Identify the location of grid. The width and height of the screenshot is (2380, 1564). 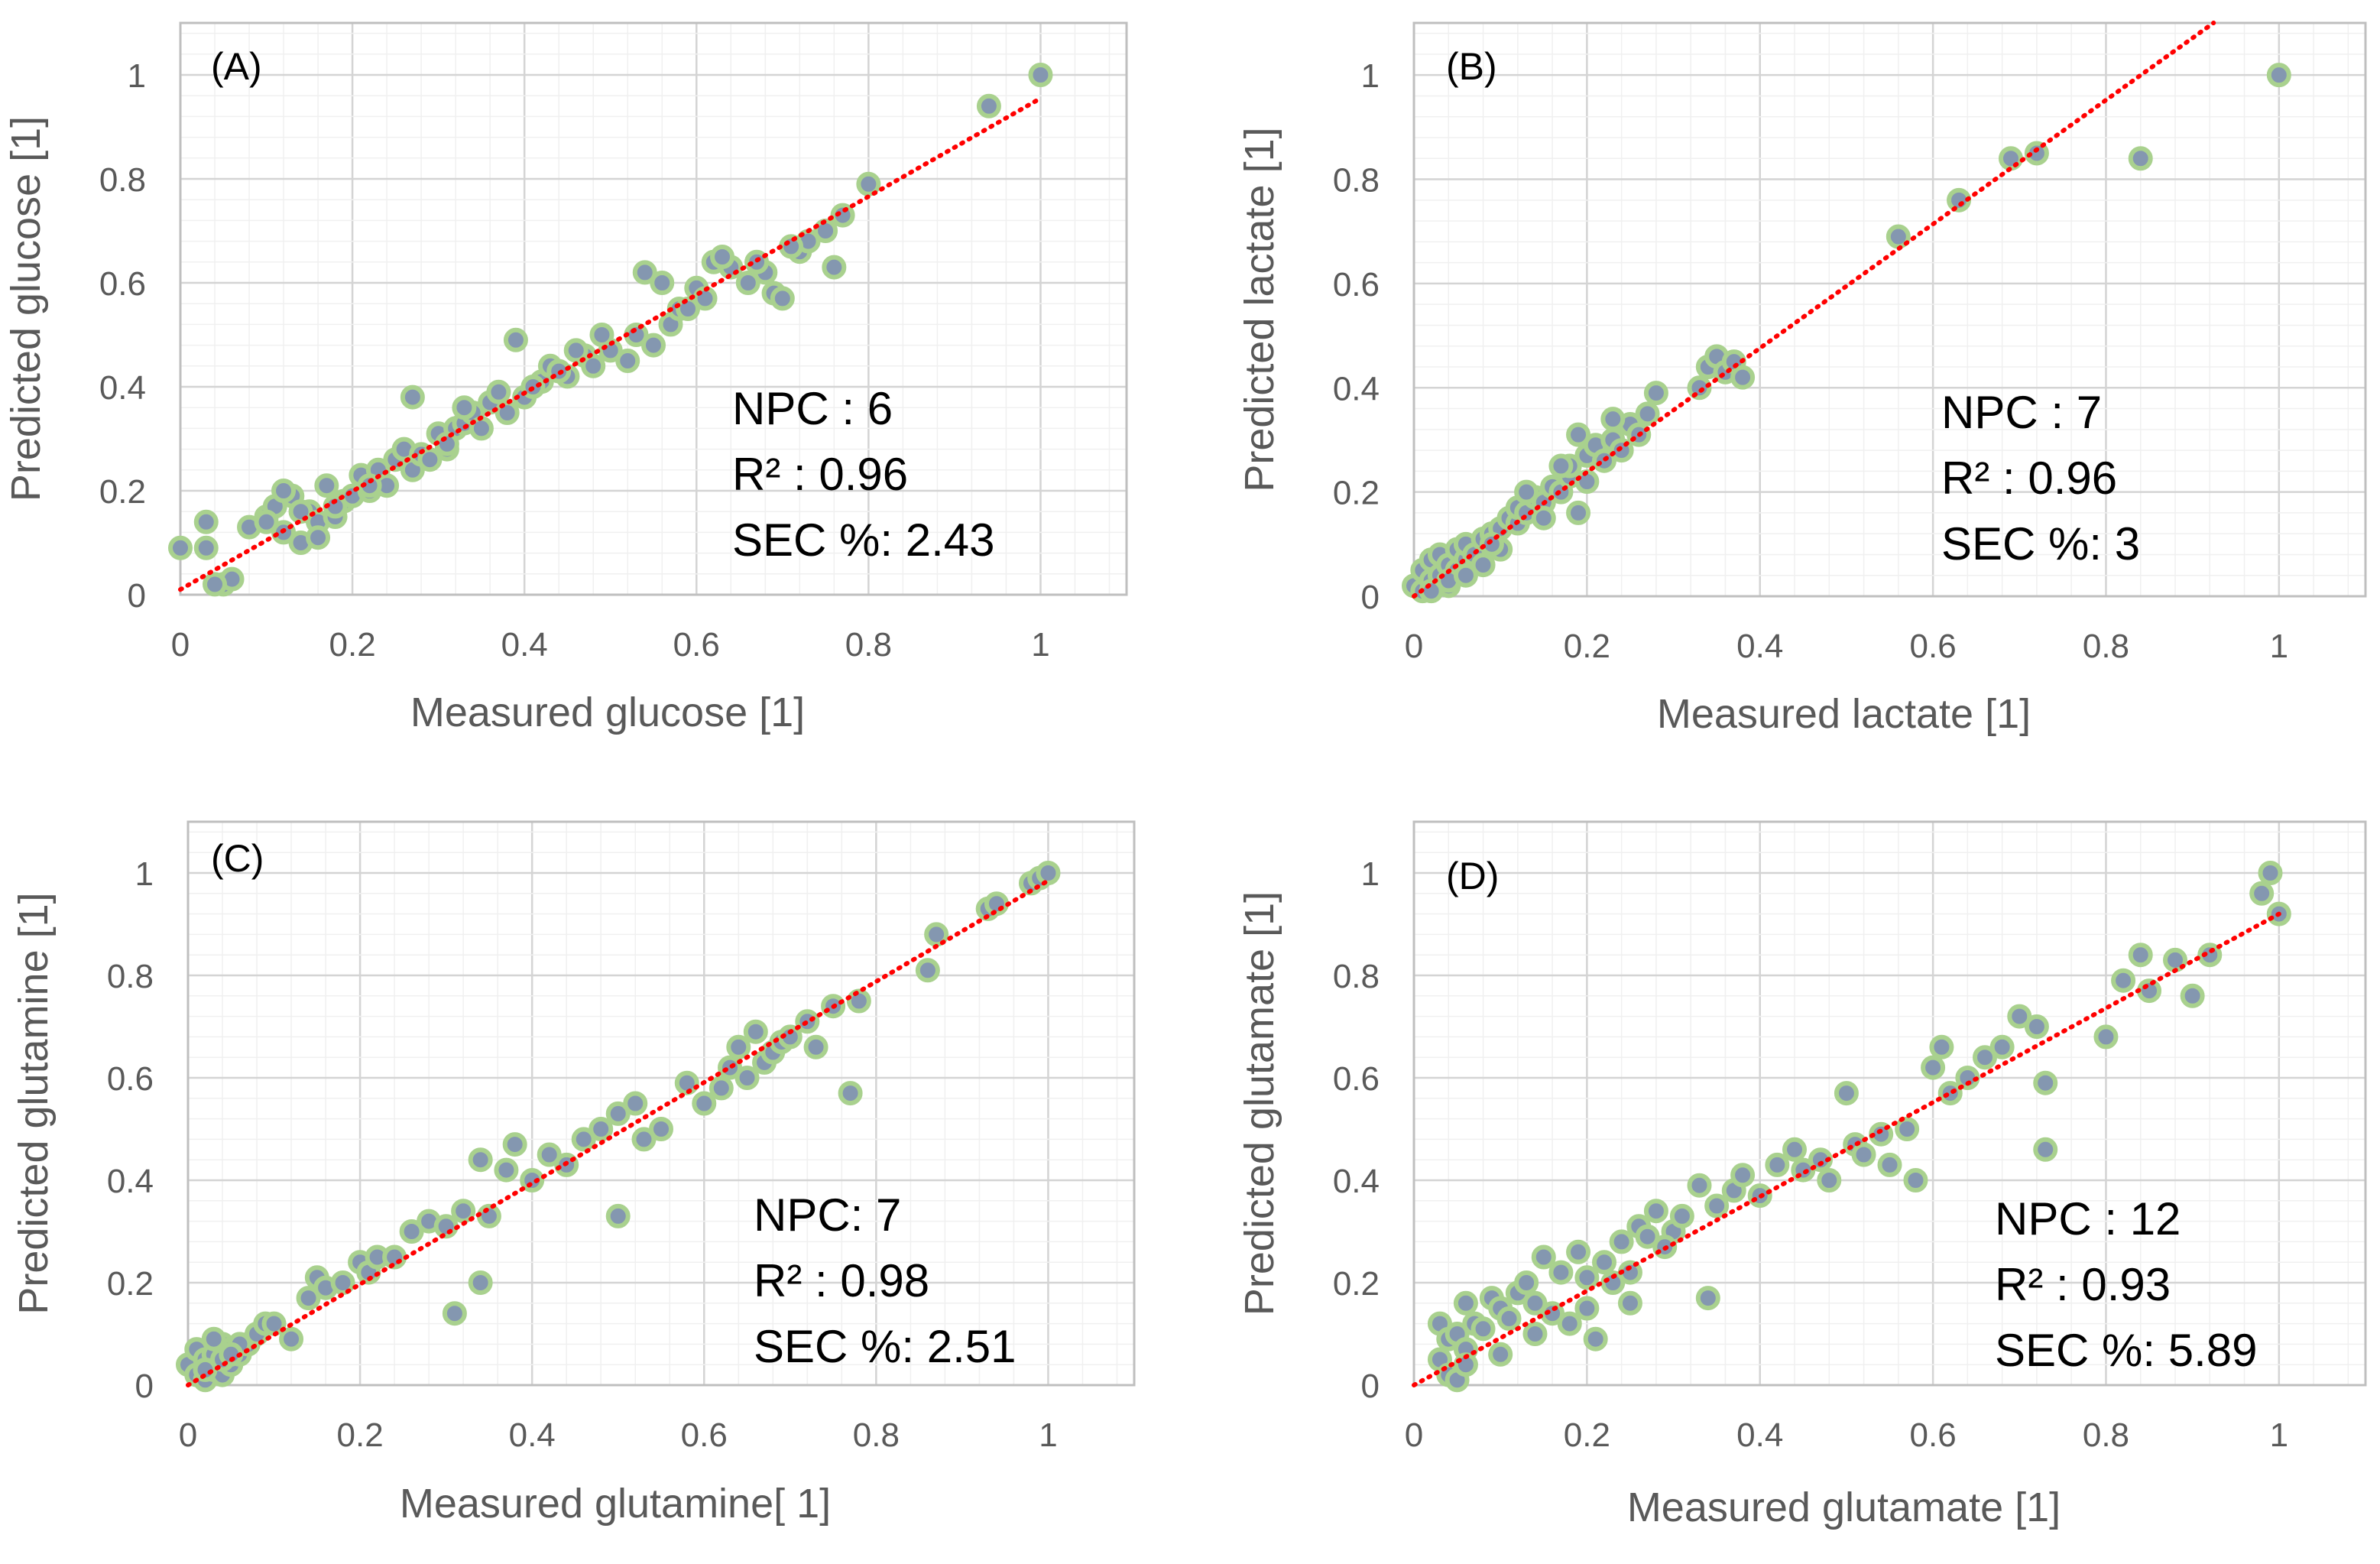
(1888, 1104).